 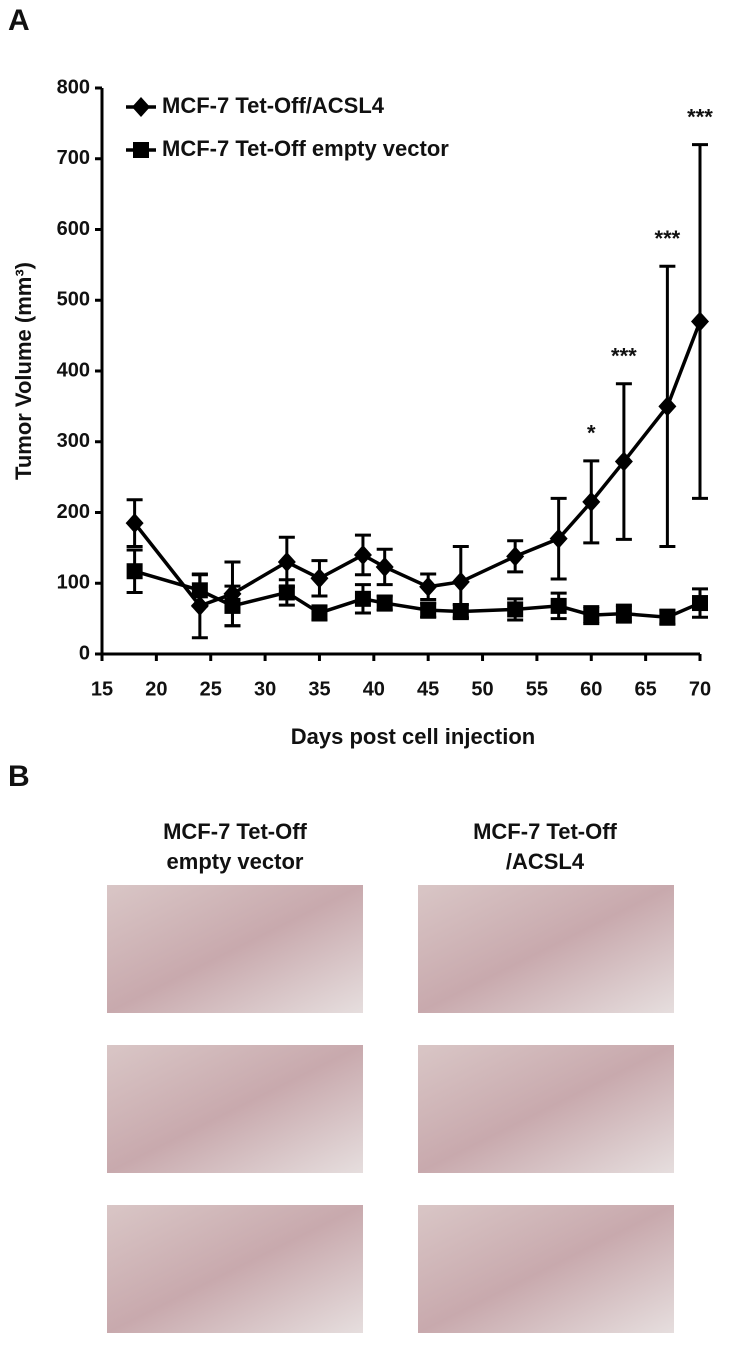 What do you see at coordinates (156, 689) in the screenshot?
I see `x-tick-label: 20` at bounding box center [156, 689].